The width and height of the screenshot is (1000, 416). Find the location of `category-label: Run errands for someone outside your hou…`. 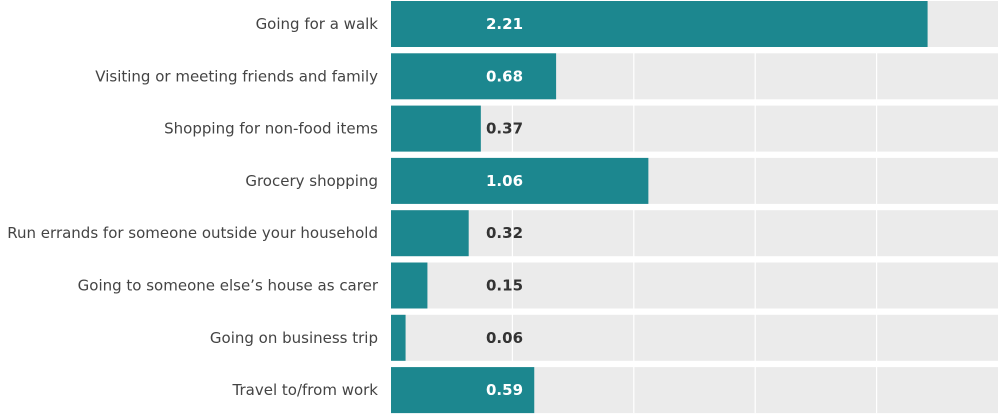

category-label: Run errands for someone outside your hou… is located at coordinates (192, 233).